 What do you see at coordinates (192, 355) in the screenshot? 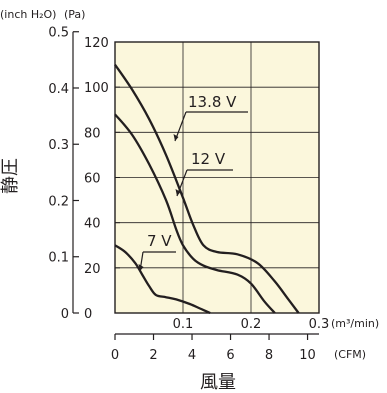
I see `x-cfm-tick-label: 4` at bounding box center [192, 355].